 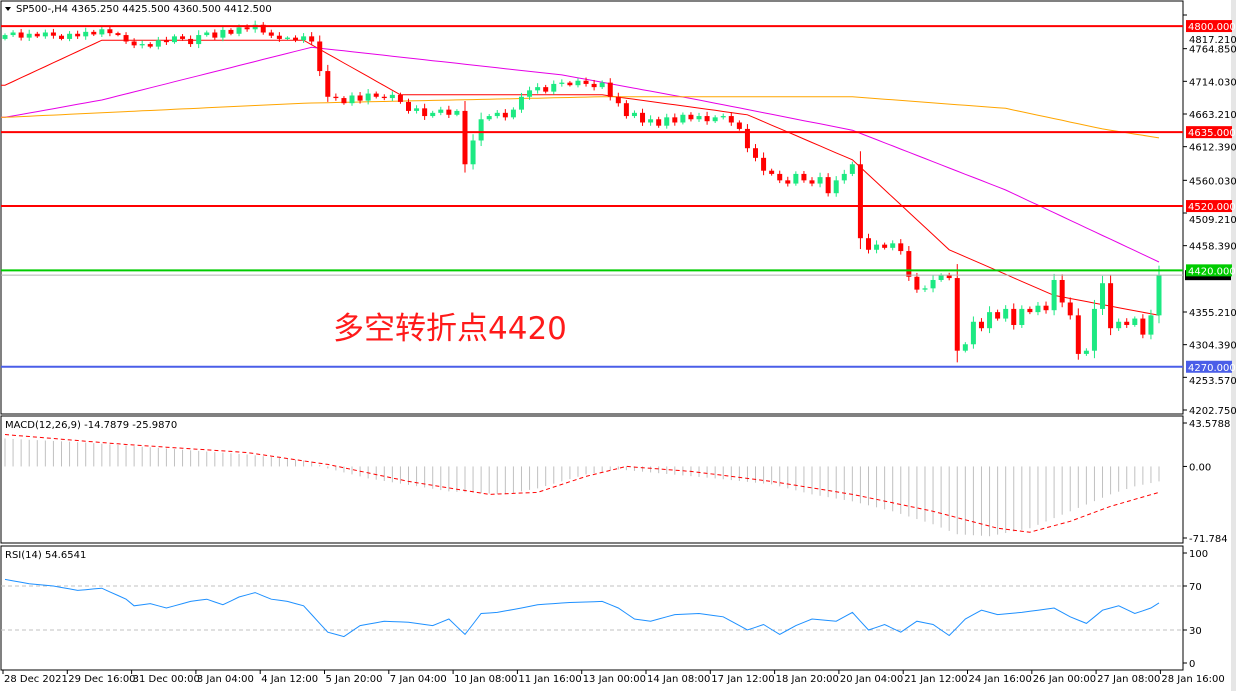 What do you see at coordinates (1192, 679) in the screenshot?
I see `time-tick-label: 28 Jan 16:00` at bounding box center [1192, 679].